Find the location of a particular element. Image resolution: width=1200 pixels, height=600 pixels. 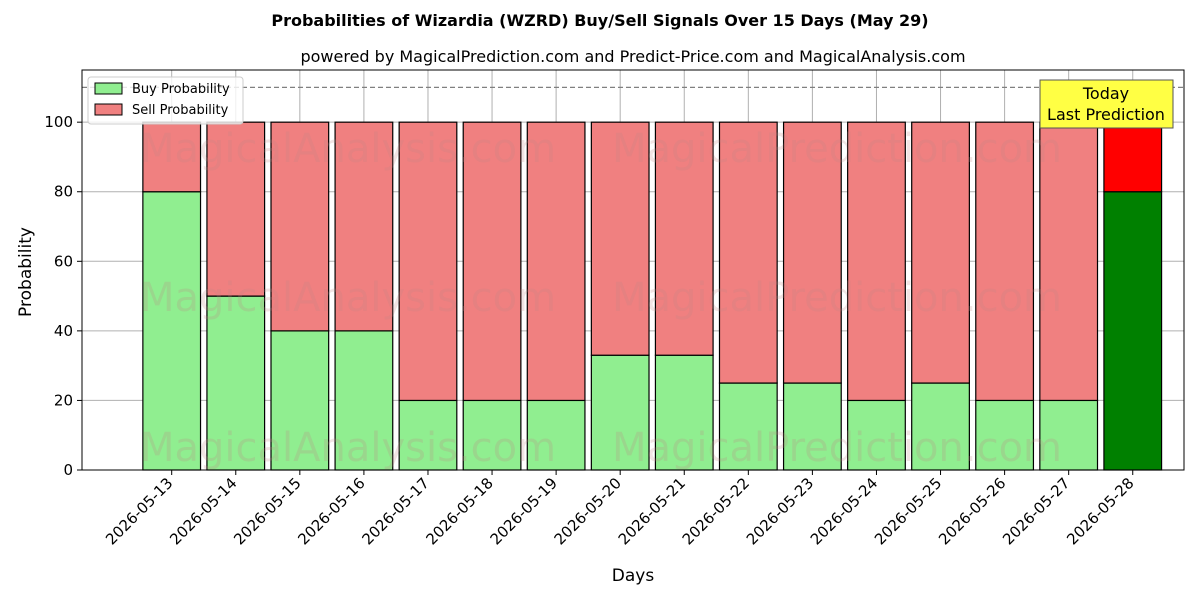

x-tick-label: 2026-05-28 is located at coordinates (1100, 511).